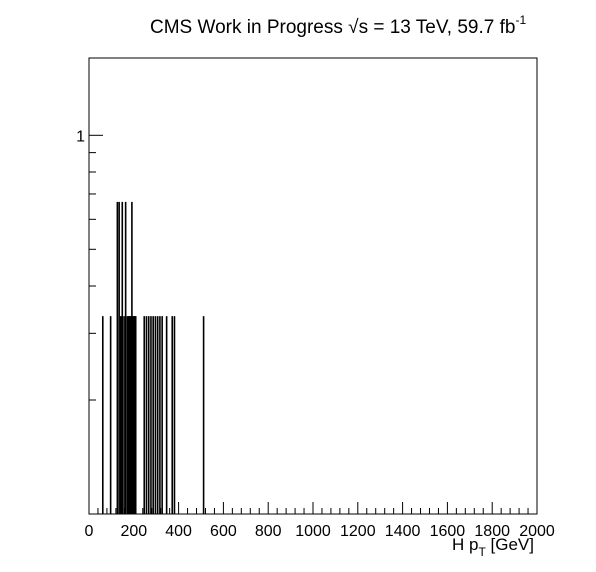 The width and height of the screenshot is (596, 572). I want to click on title-lumi-exponent: -1, so click(521, 20).